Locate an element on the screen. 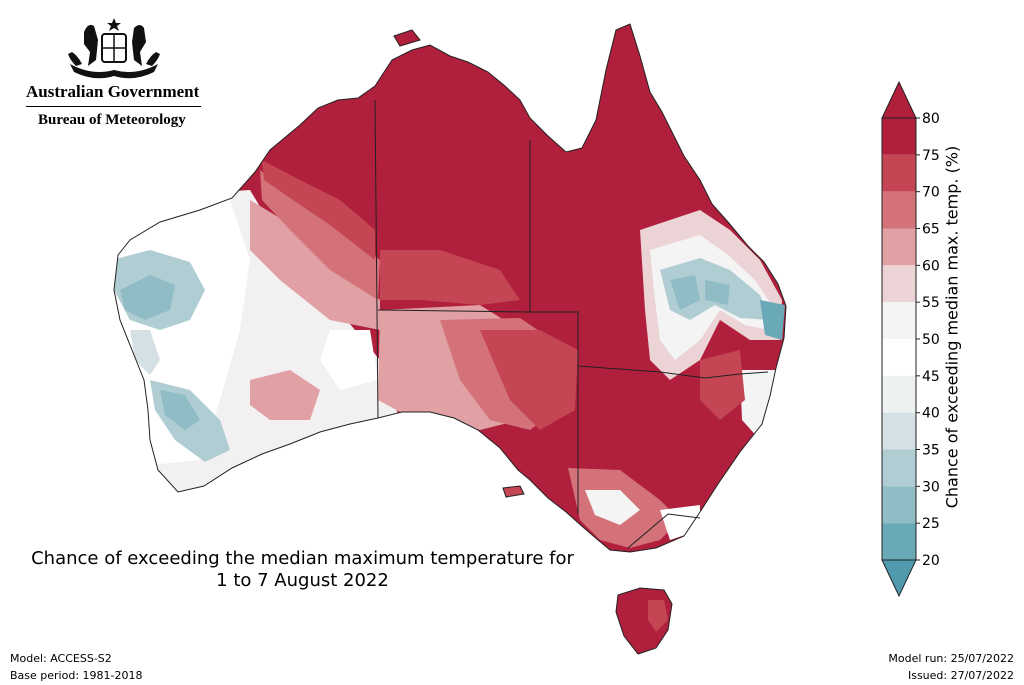 The image size is (1024, 685). gov-divider is located at coordinates (113, 106).